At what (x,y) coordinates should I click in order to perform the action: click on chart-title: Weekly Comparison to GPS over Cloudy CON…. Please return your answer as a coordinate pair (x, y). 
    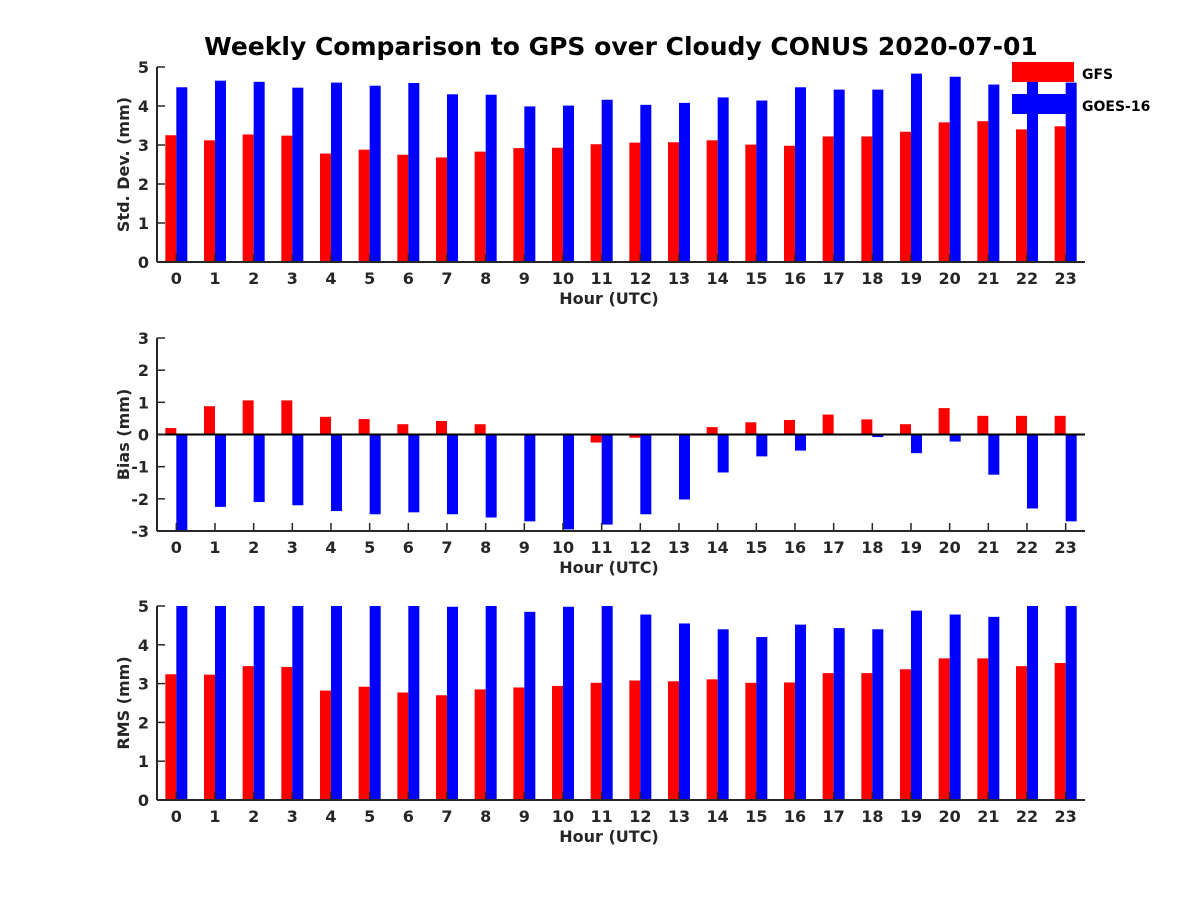
    Looking at the image, I should click on (621, 46).